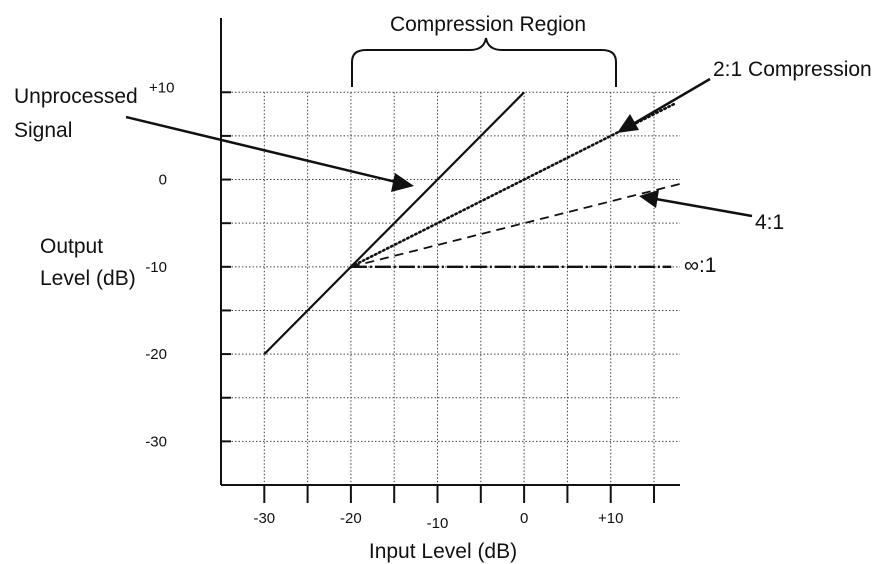 This screenshot has width=881, height=564. I want to click on y-tick-label: -10, so click(156, 267).